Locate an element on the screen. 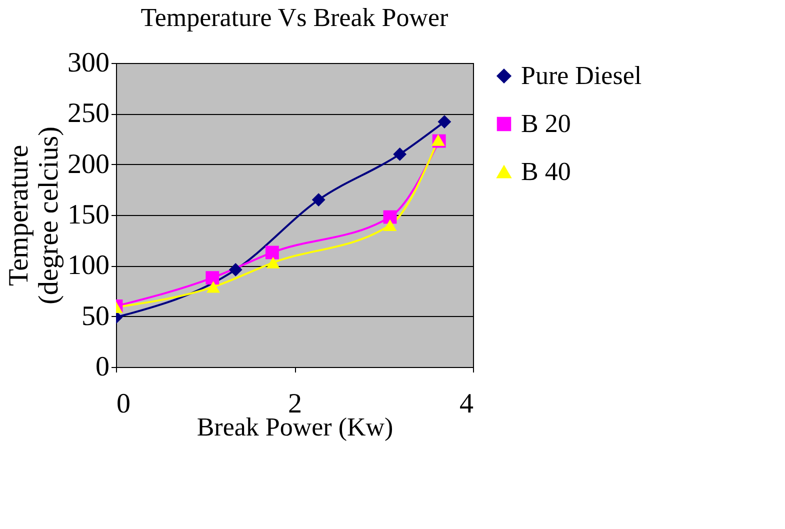 The image size is (785, 529). y-axis-title: Temperature (degree celcius) is located at coordinates (34, 215).